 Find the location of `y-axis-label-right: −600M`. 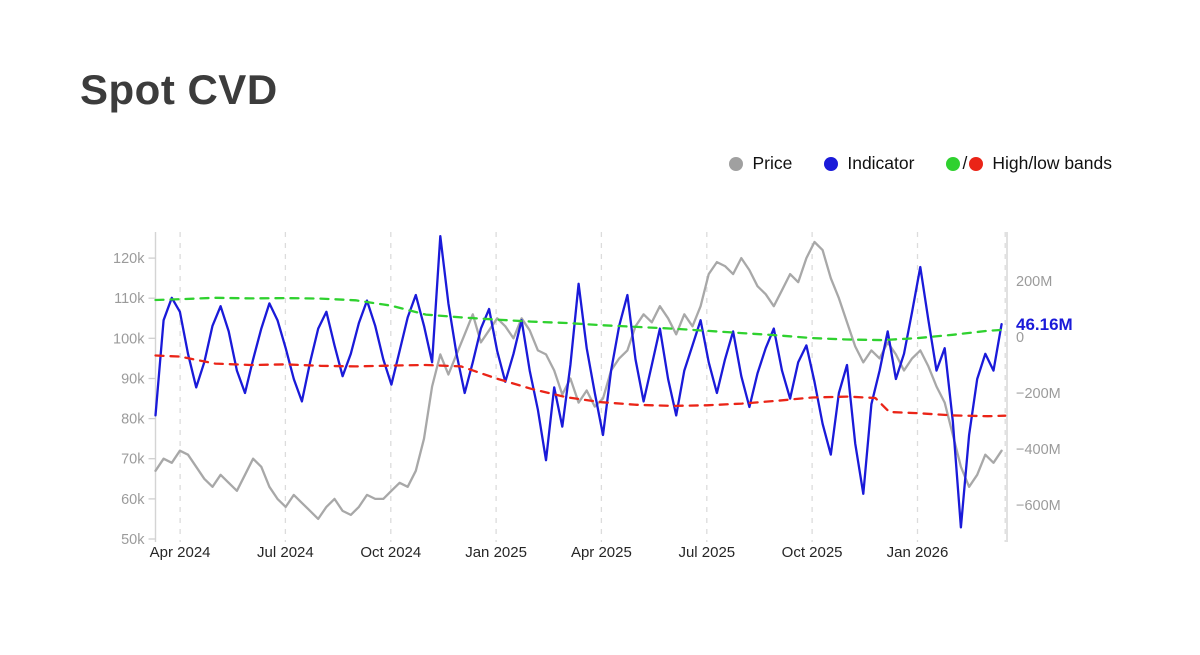

y-axis-label-right: −600M is located at coordinates (1038, 506).